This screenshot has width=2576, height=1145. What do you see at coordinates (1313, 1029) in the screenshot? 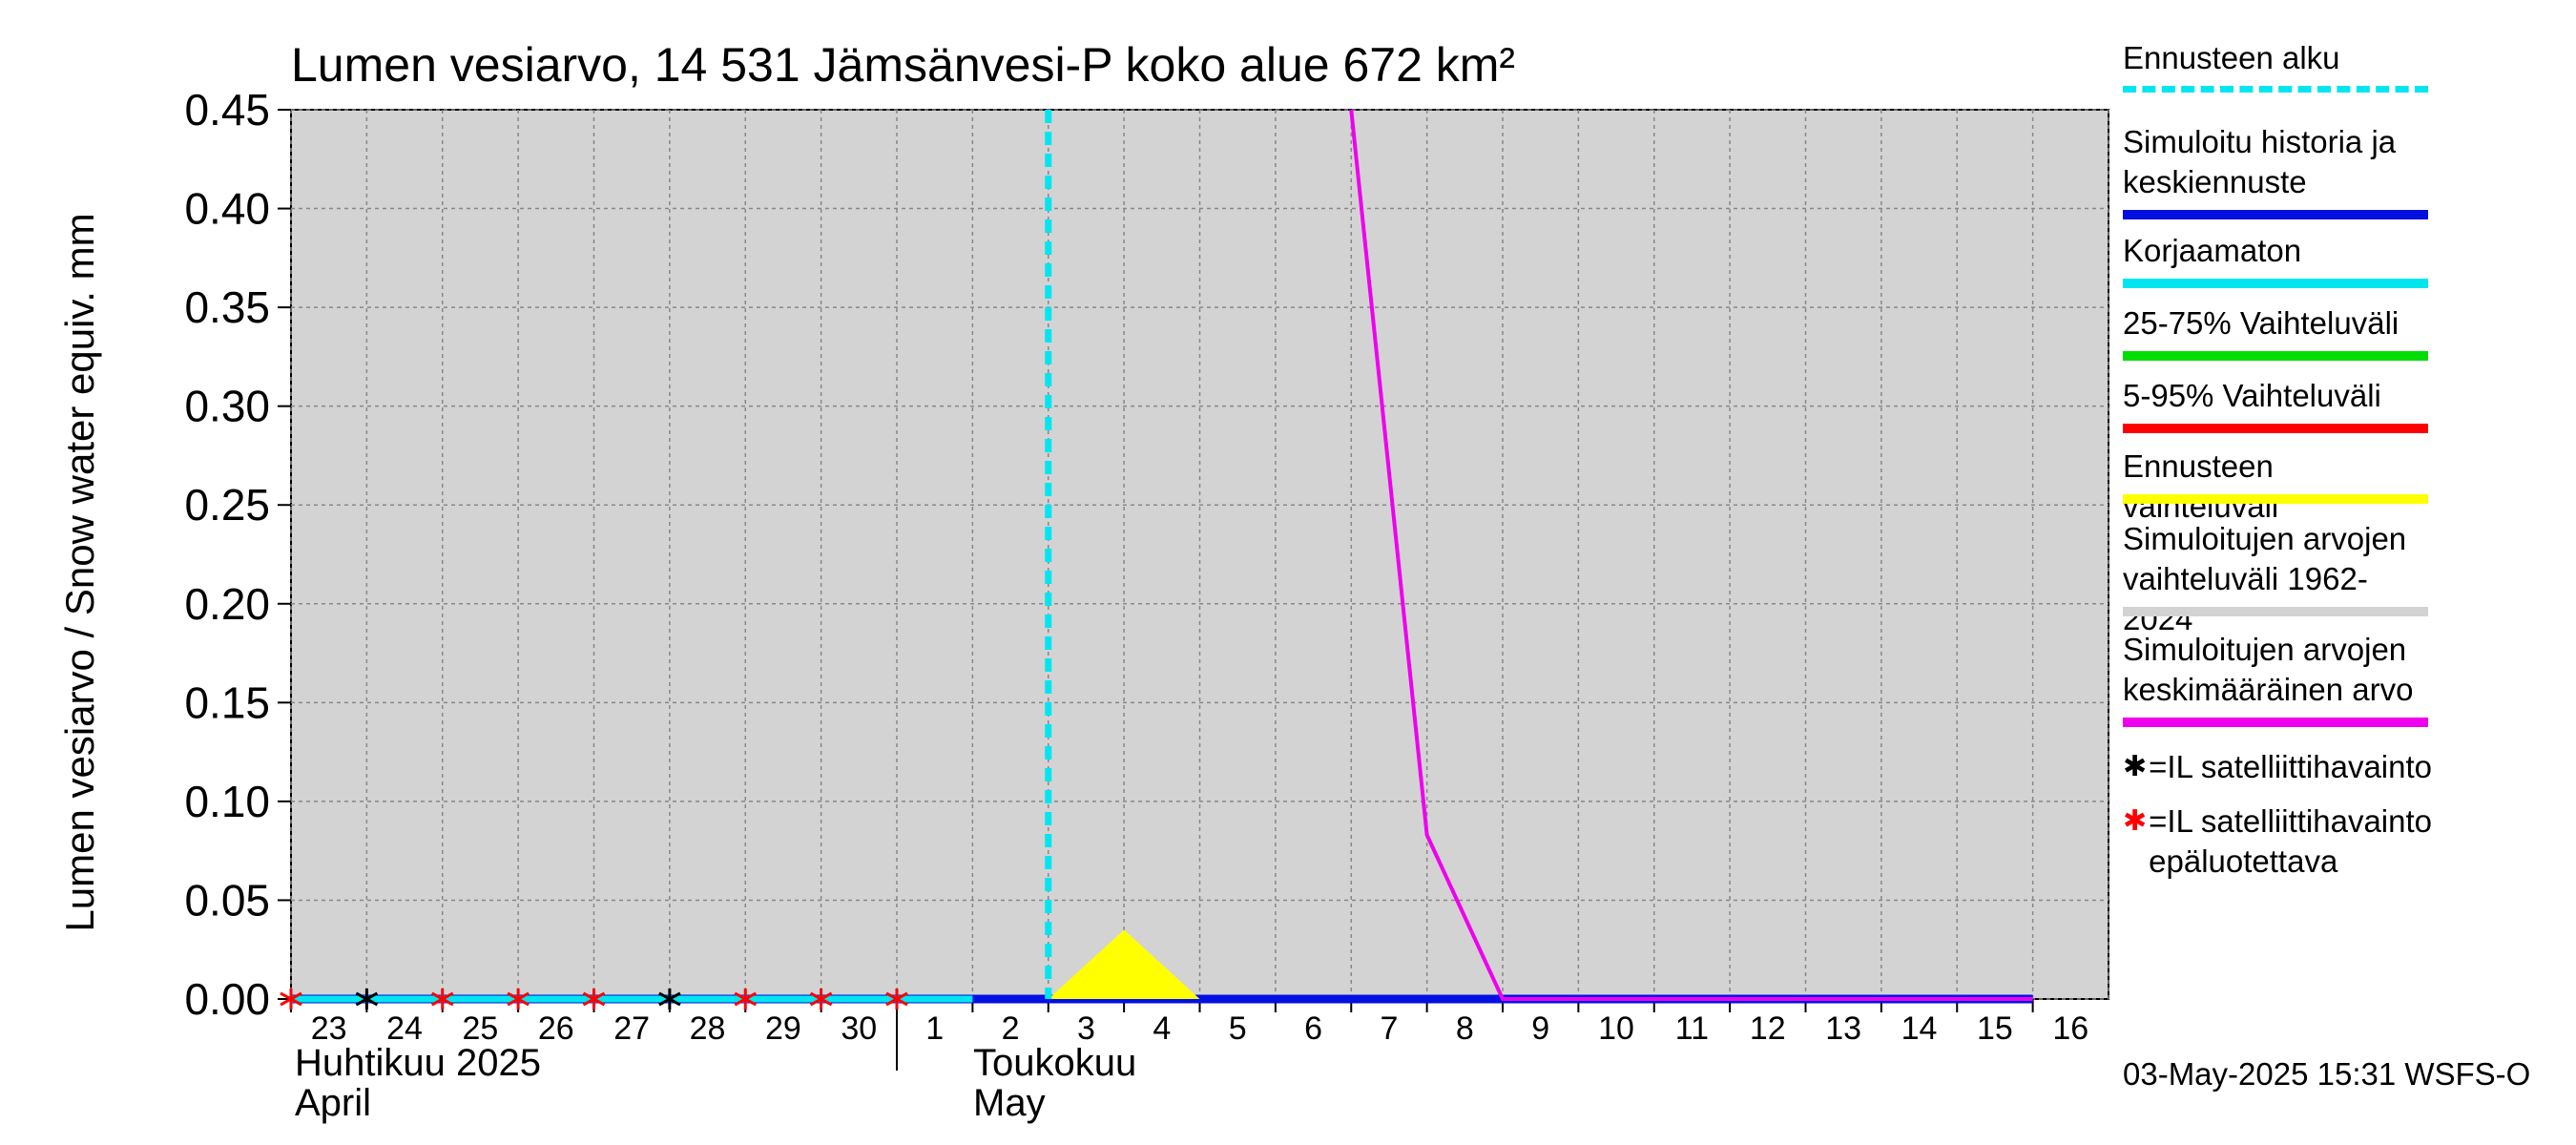
I see `x-tick-label: 6` at bounding box center [1313, 1029].